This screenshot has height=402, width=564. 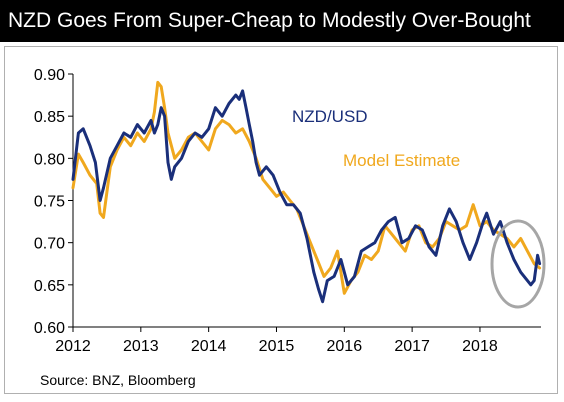 I want to click on annotations, so click(x=518, y=264).